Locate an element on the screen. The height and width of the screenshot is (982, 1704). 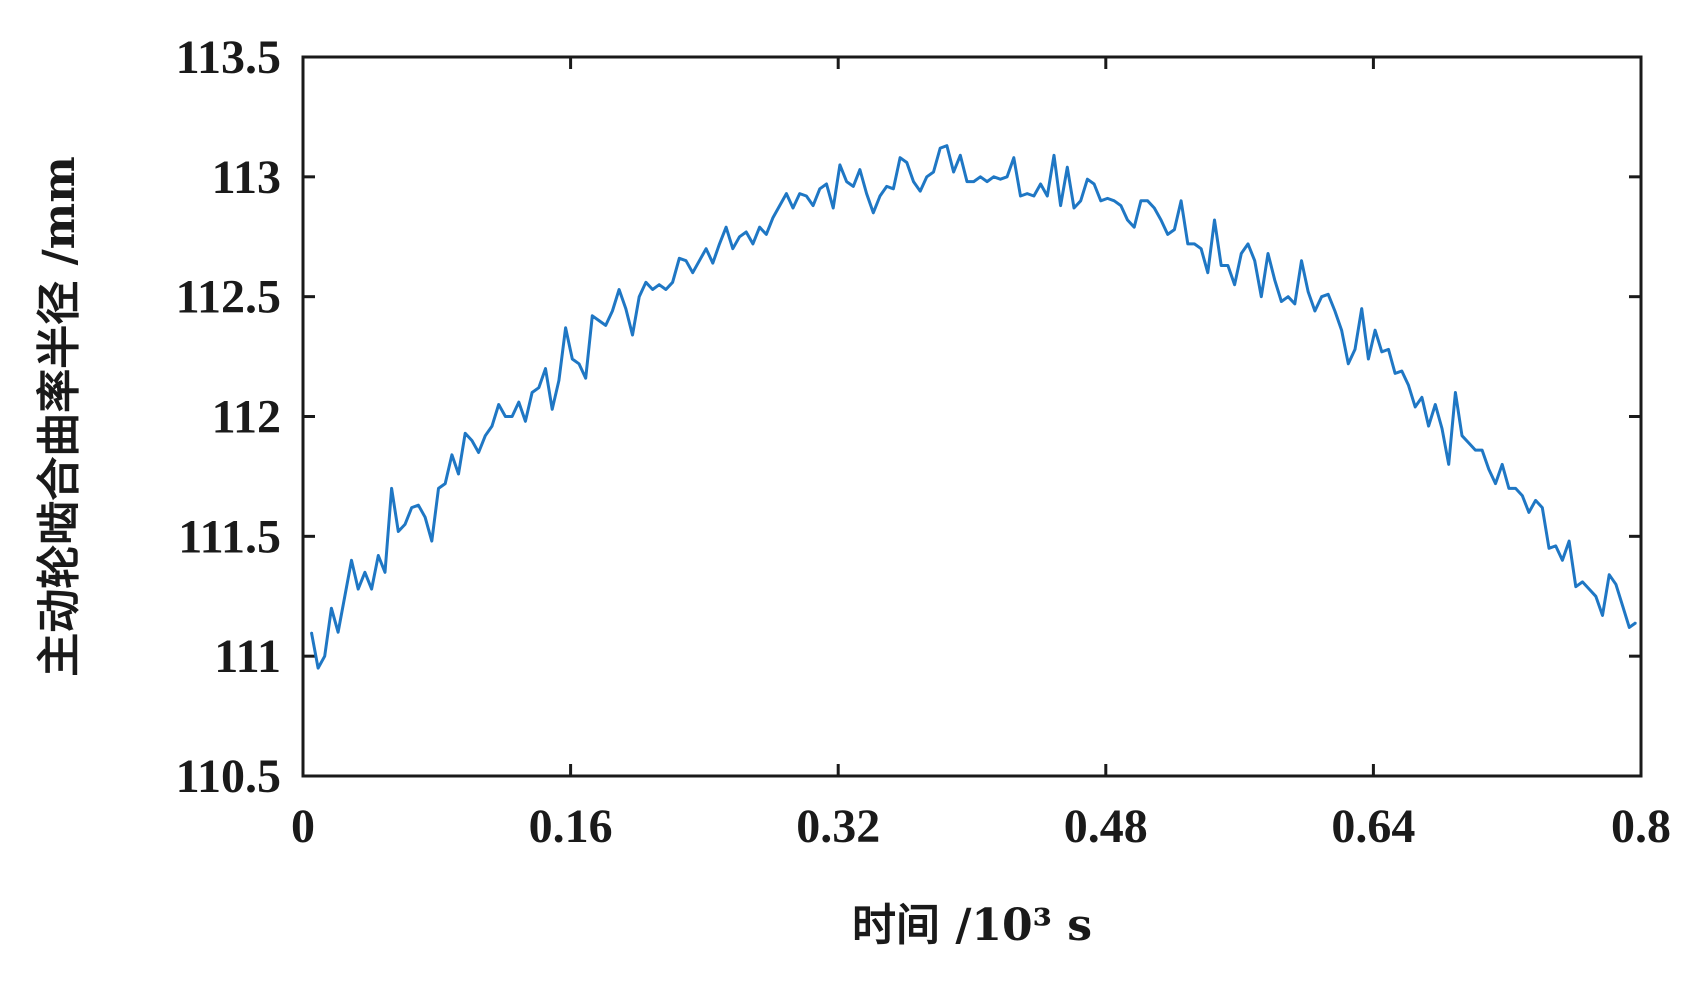
y-tick-label: 113 is located at coordinates (246, 177).